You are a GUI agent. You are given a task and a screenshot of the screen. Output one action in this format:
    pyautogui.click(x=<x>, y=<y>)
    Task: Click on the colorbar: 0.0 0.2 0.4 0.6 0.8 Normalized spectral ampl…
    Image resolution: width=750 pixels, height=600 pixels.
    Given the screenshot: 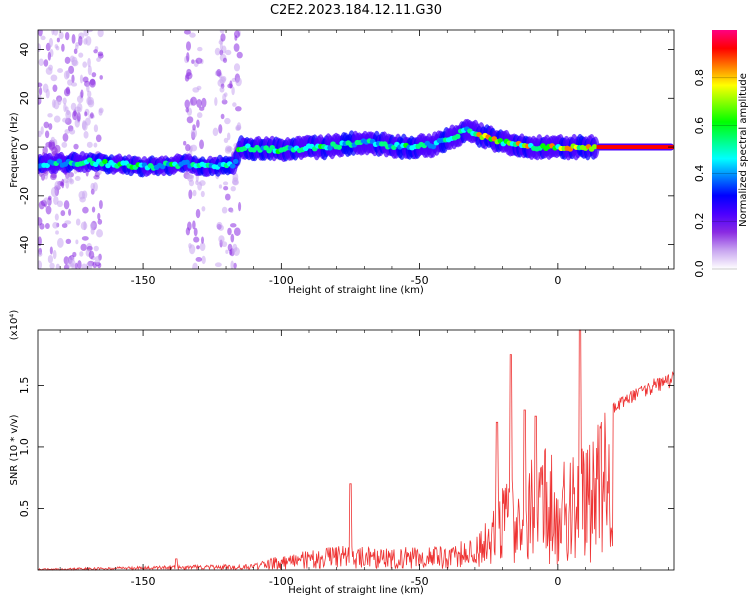 What is the action you would take?
    pyautogui.click(x=721, y=154)
    